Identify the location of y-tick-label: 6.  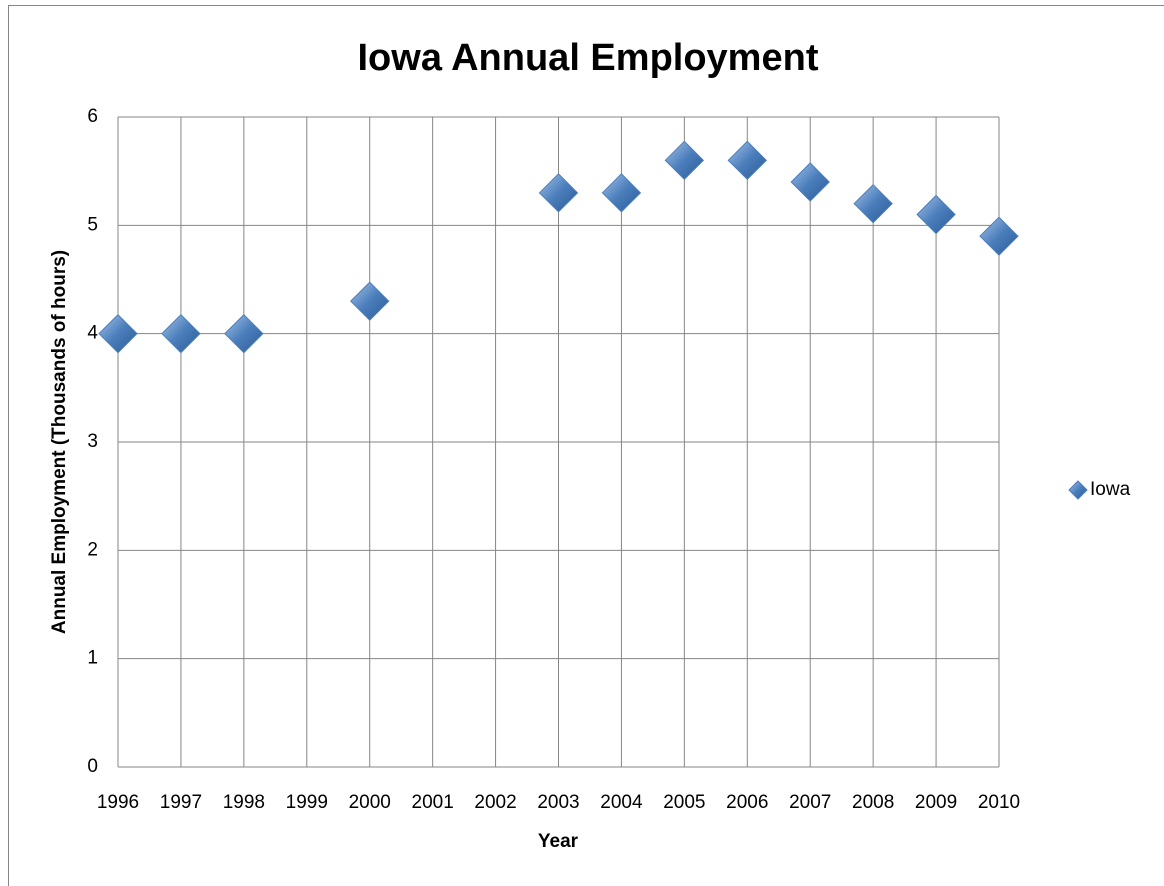
(92, 116).